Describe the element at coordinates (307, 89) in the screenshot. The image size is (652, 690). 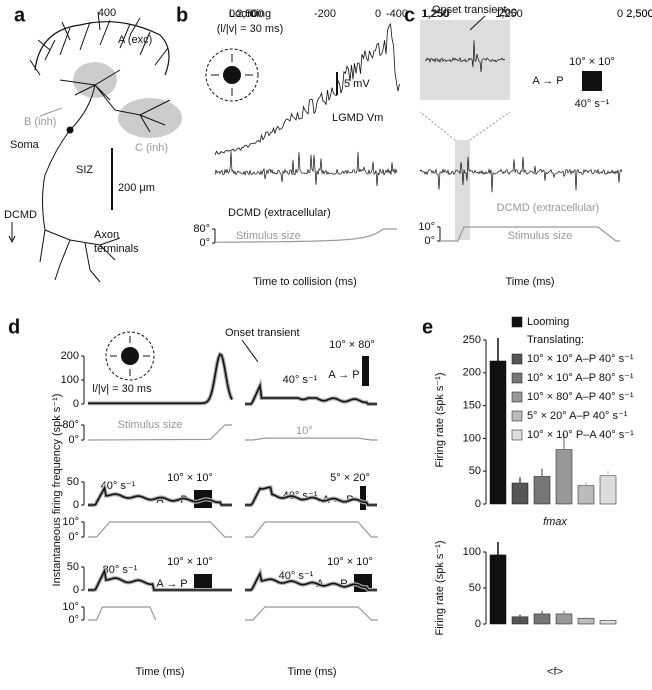
I see `voltage-trace` at that location.